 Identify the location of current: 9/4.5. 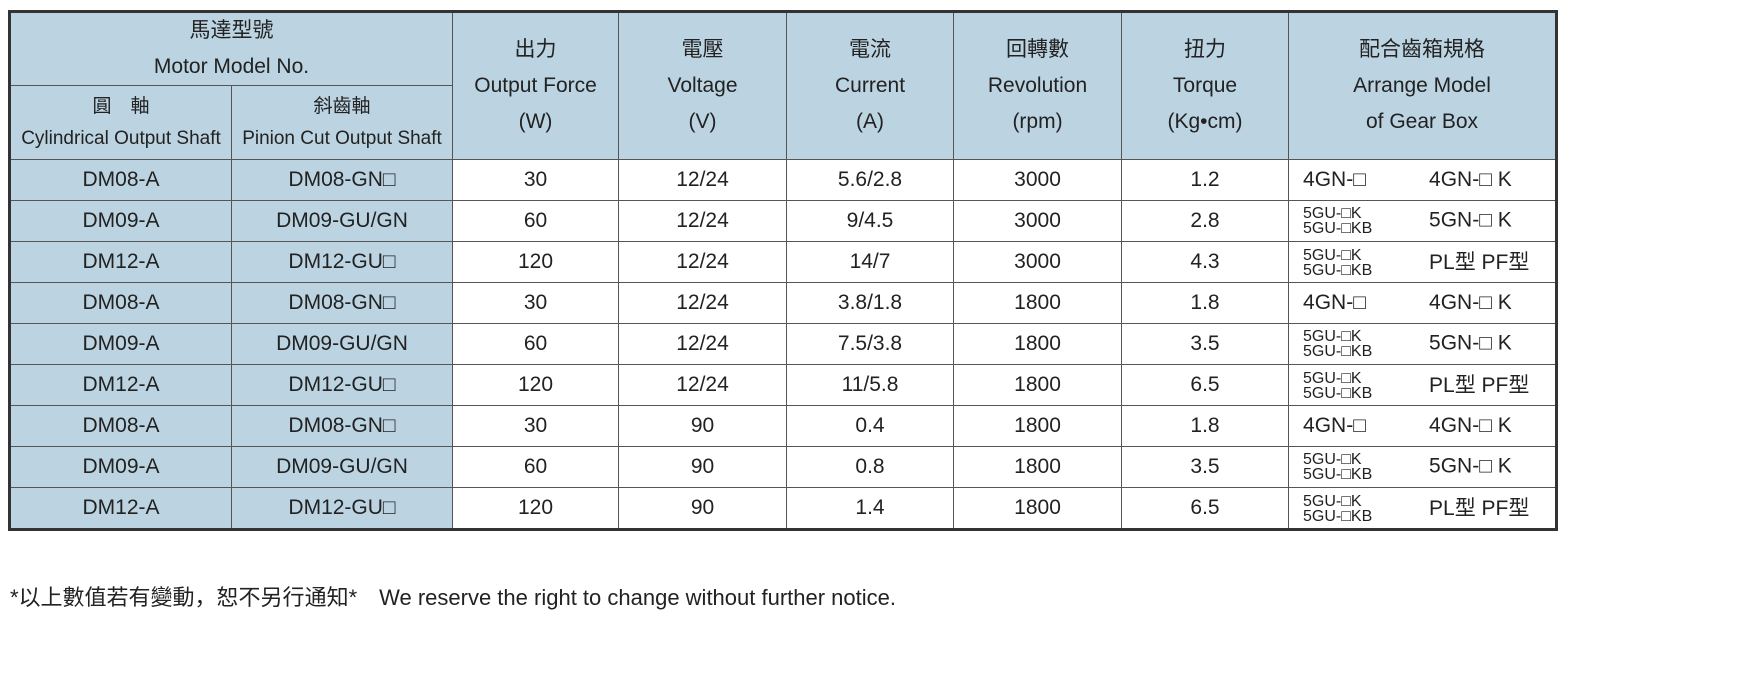
(870, 221).